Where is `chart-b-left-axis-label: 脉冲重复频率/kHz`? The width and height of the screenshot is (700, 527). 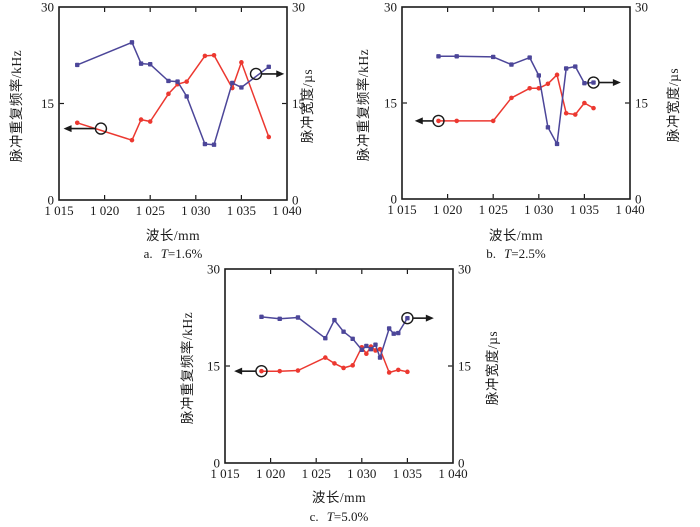 chart-b-left-axis-label: 脉冲重复频率/kHz is located at coordinates (363, 105).